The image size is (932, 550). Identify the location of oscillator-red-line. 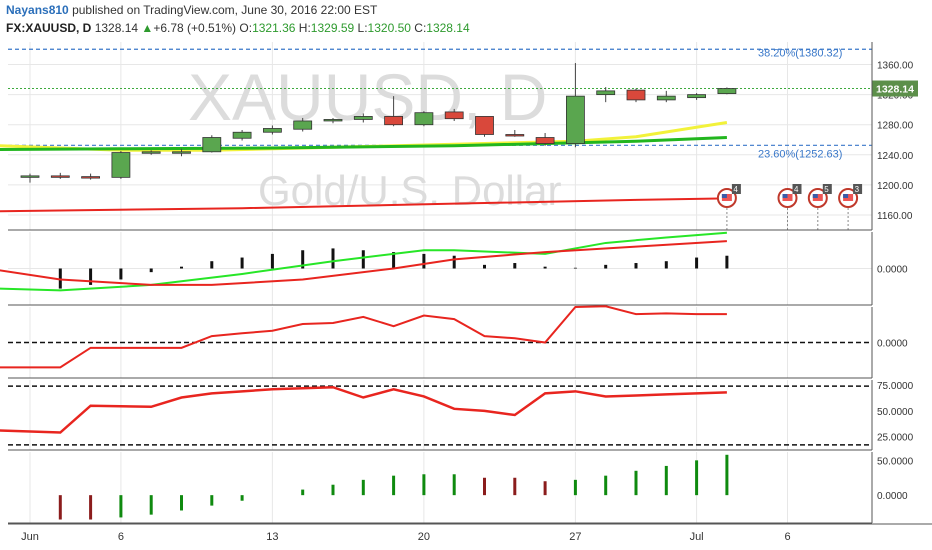
(363, 263).